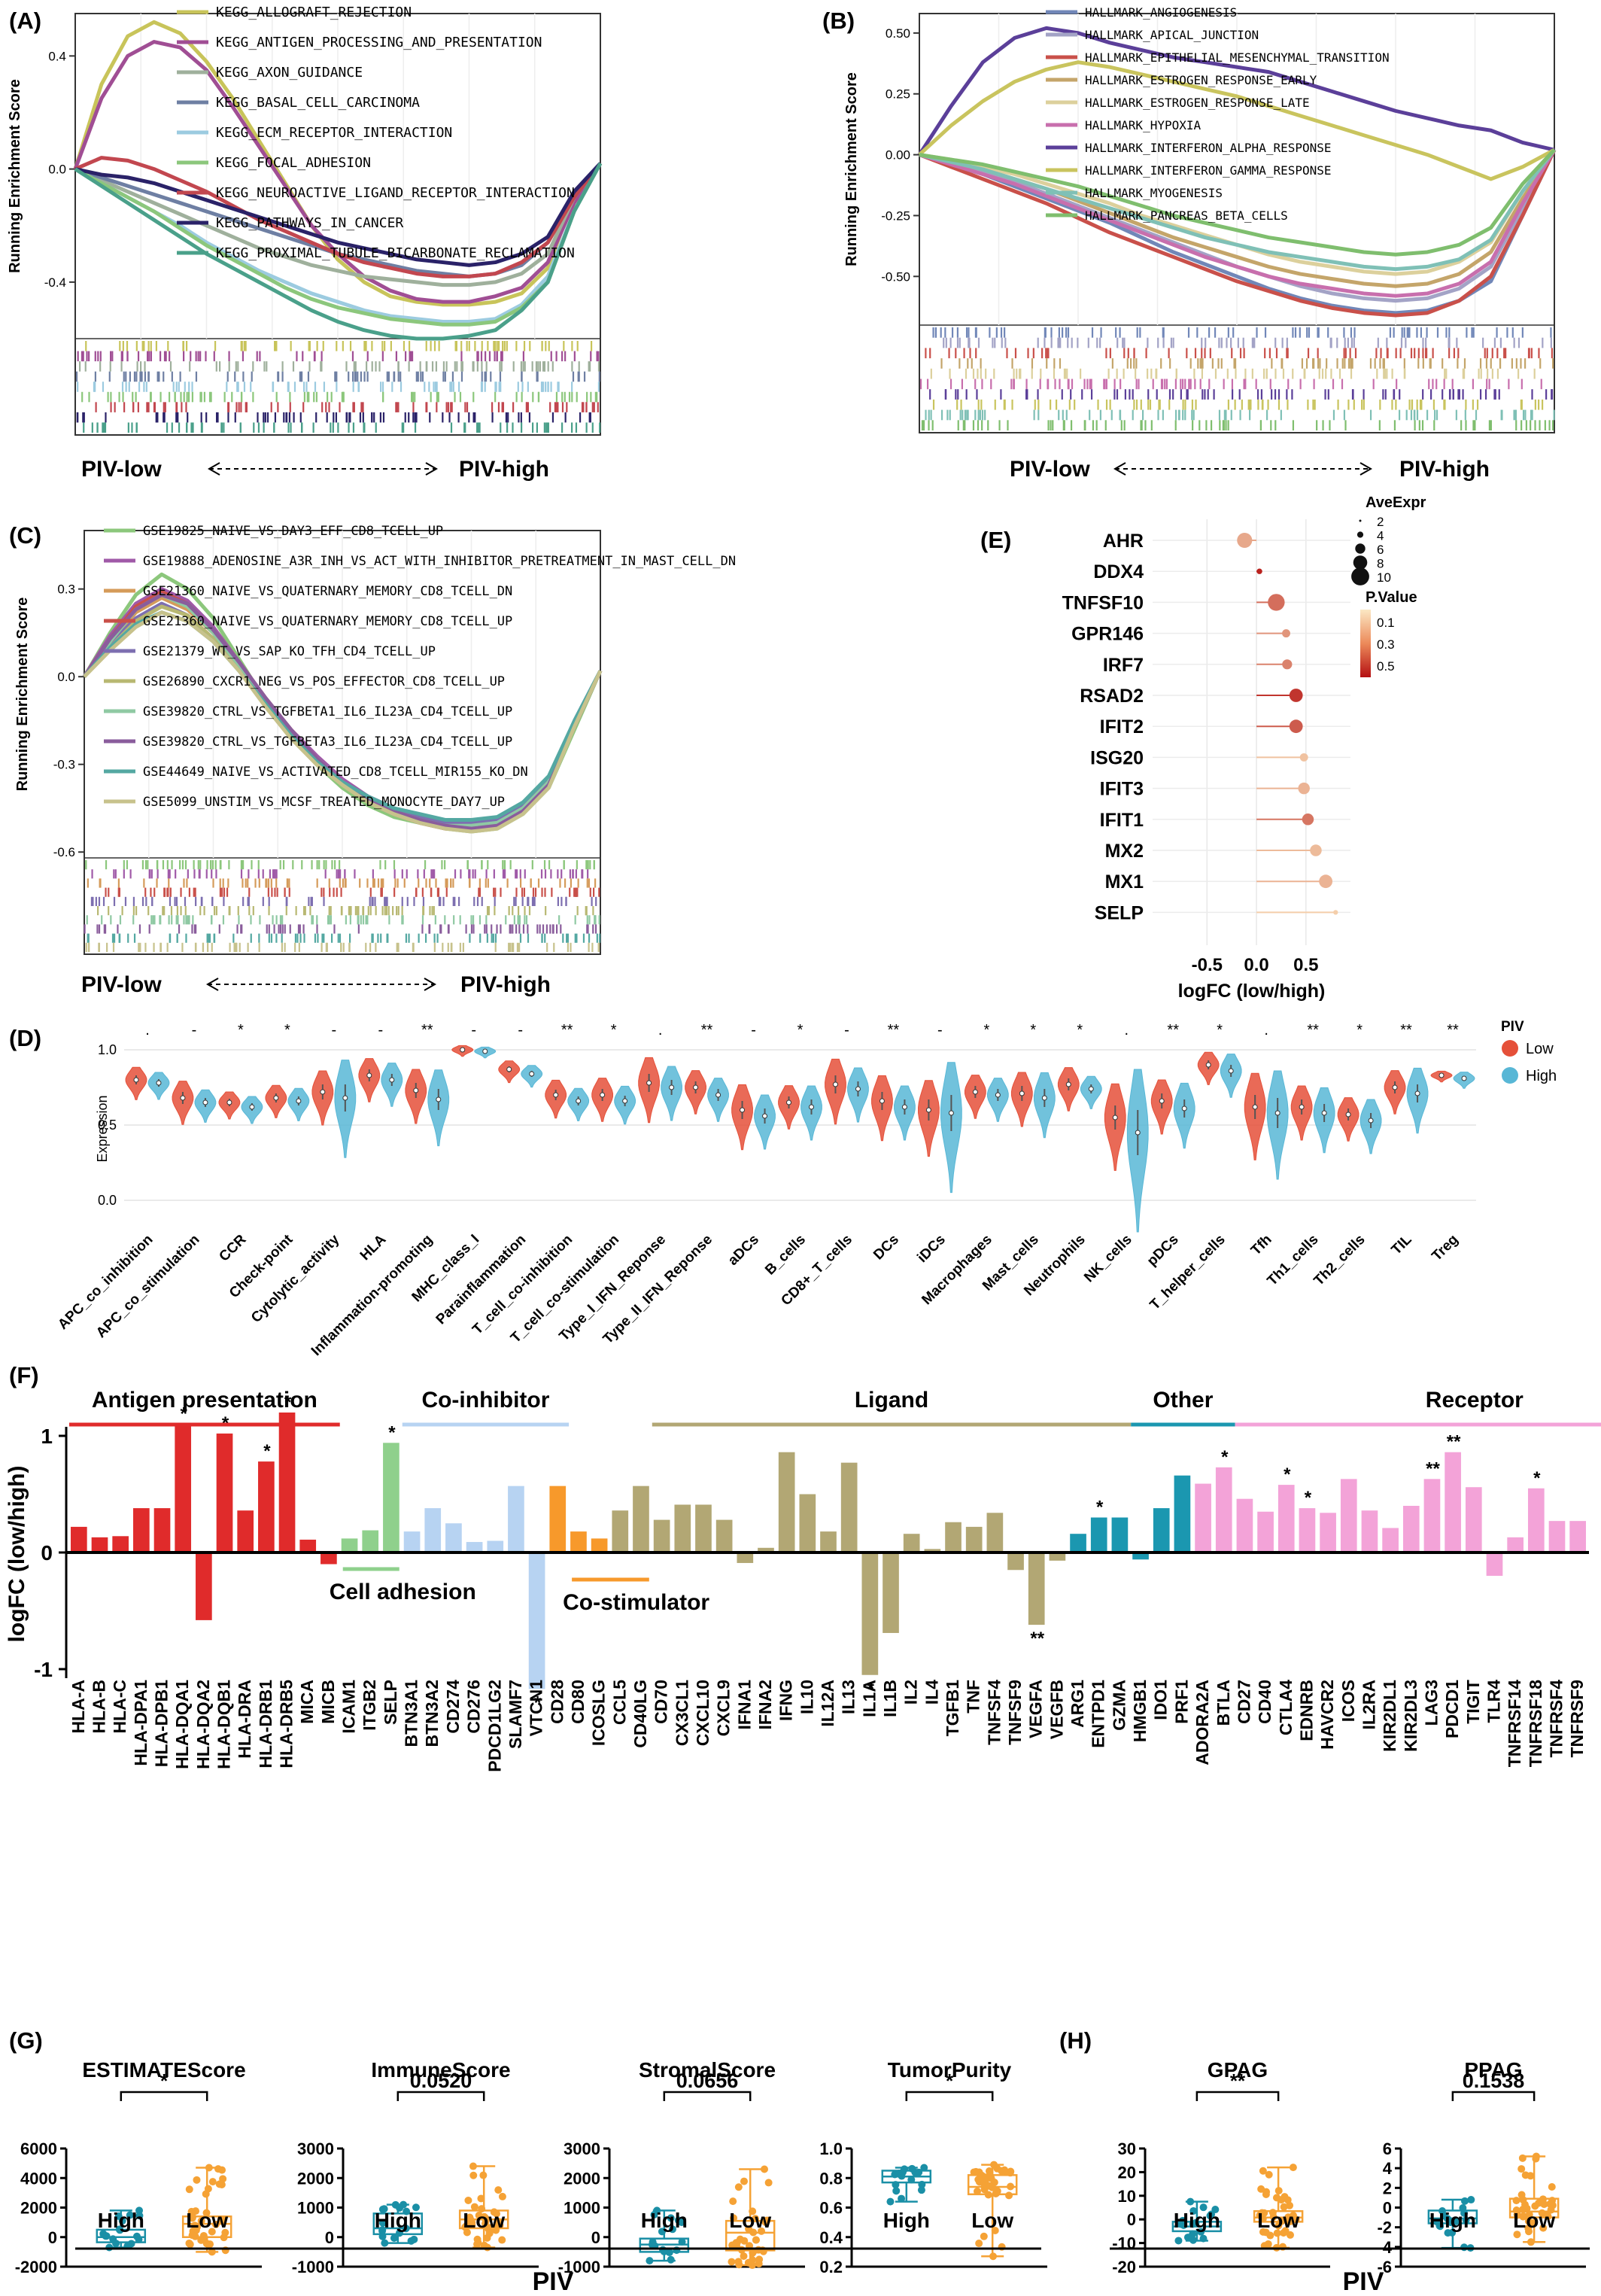 The image size is (1601, 2296). I want to click on y-tick-label: -2000, so click(36, 2267).